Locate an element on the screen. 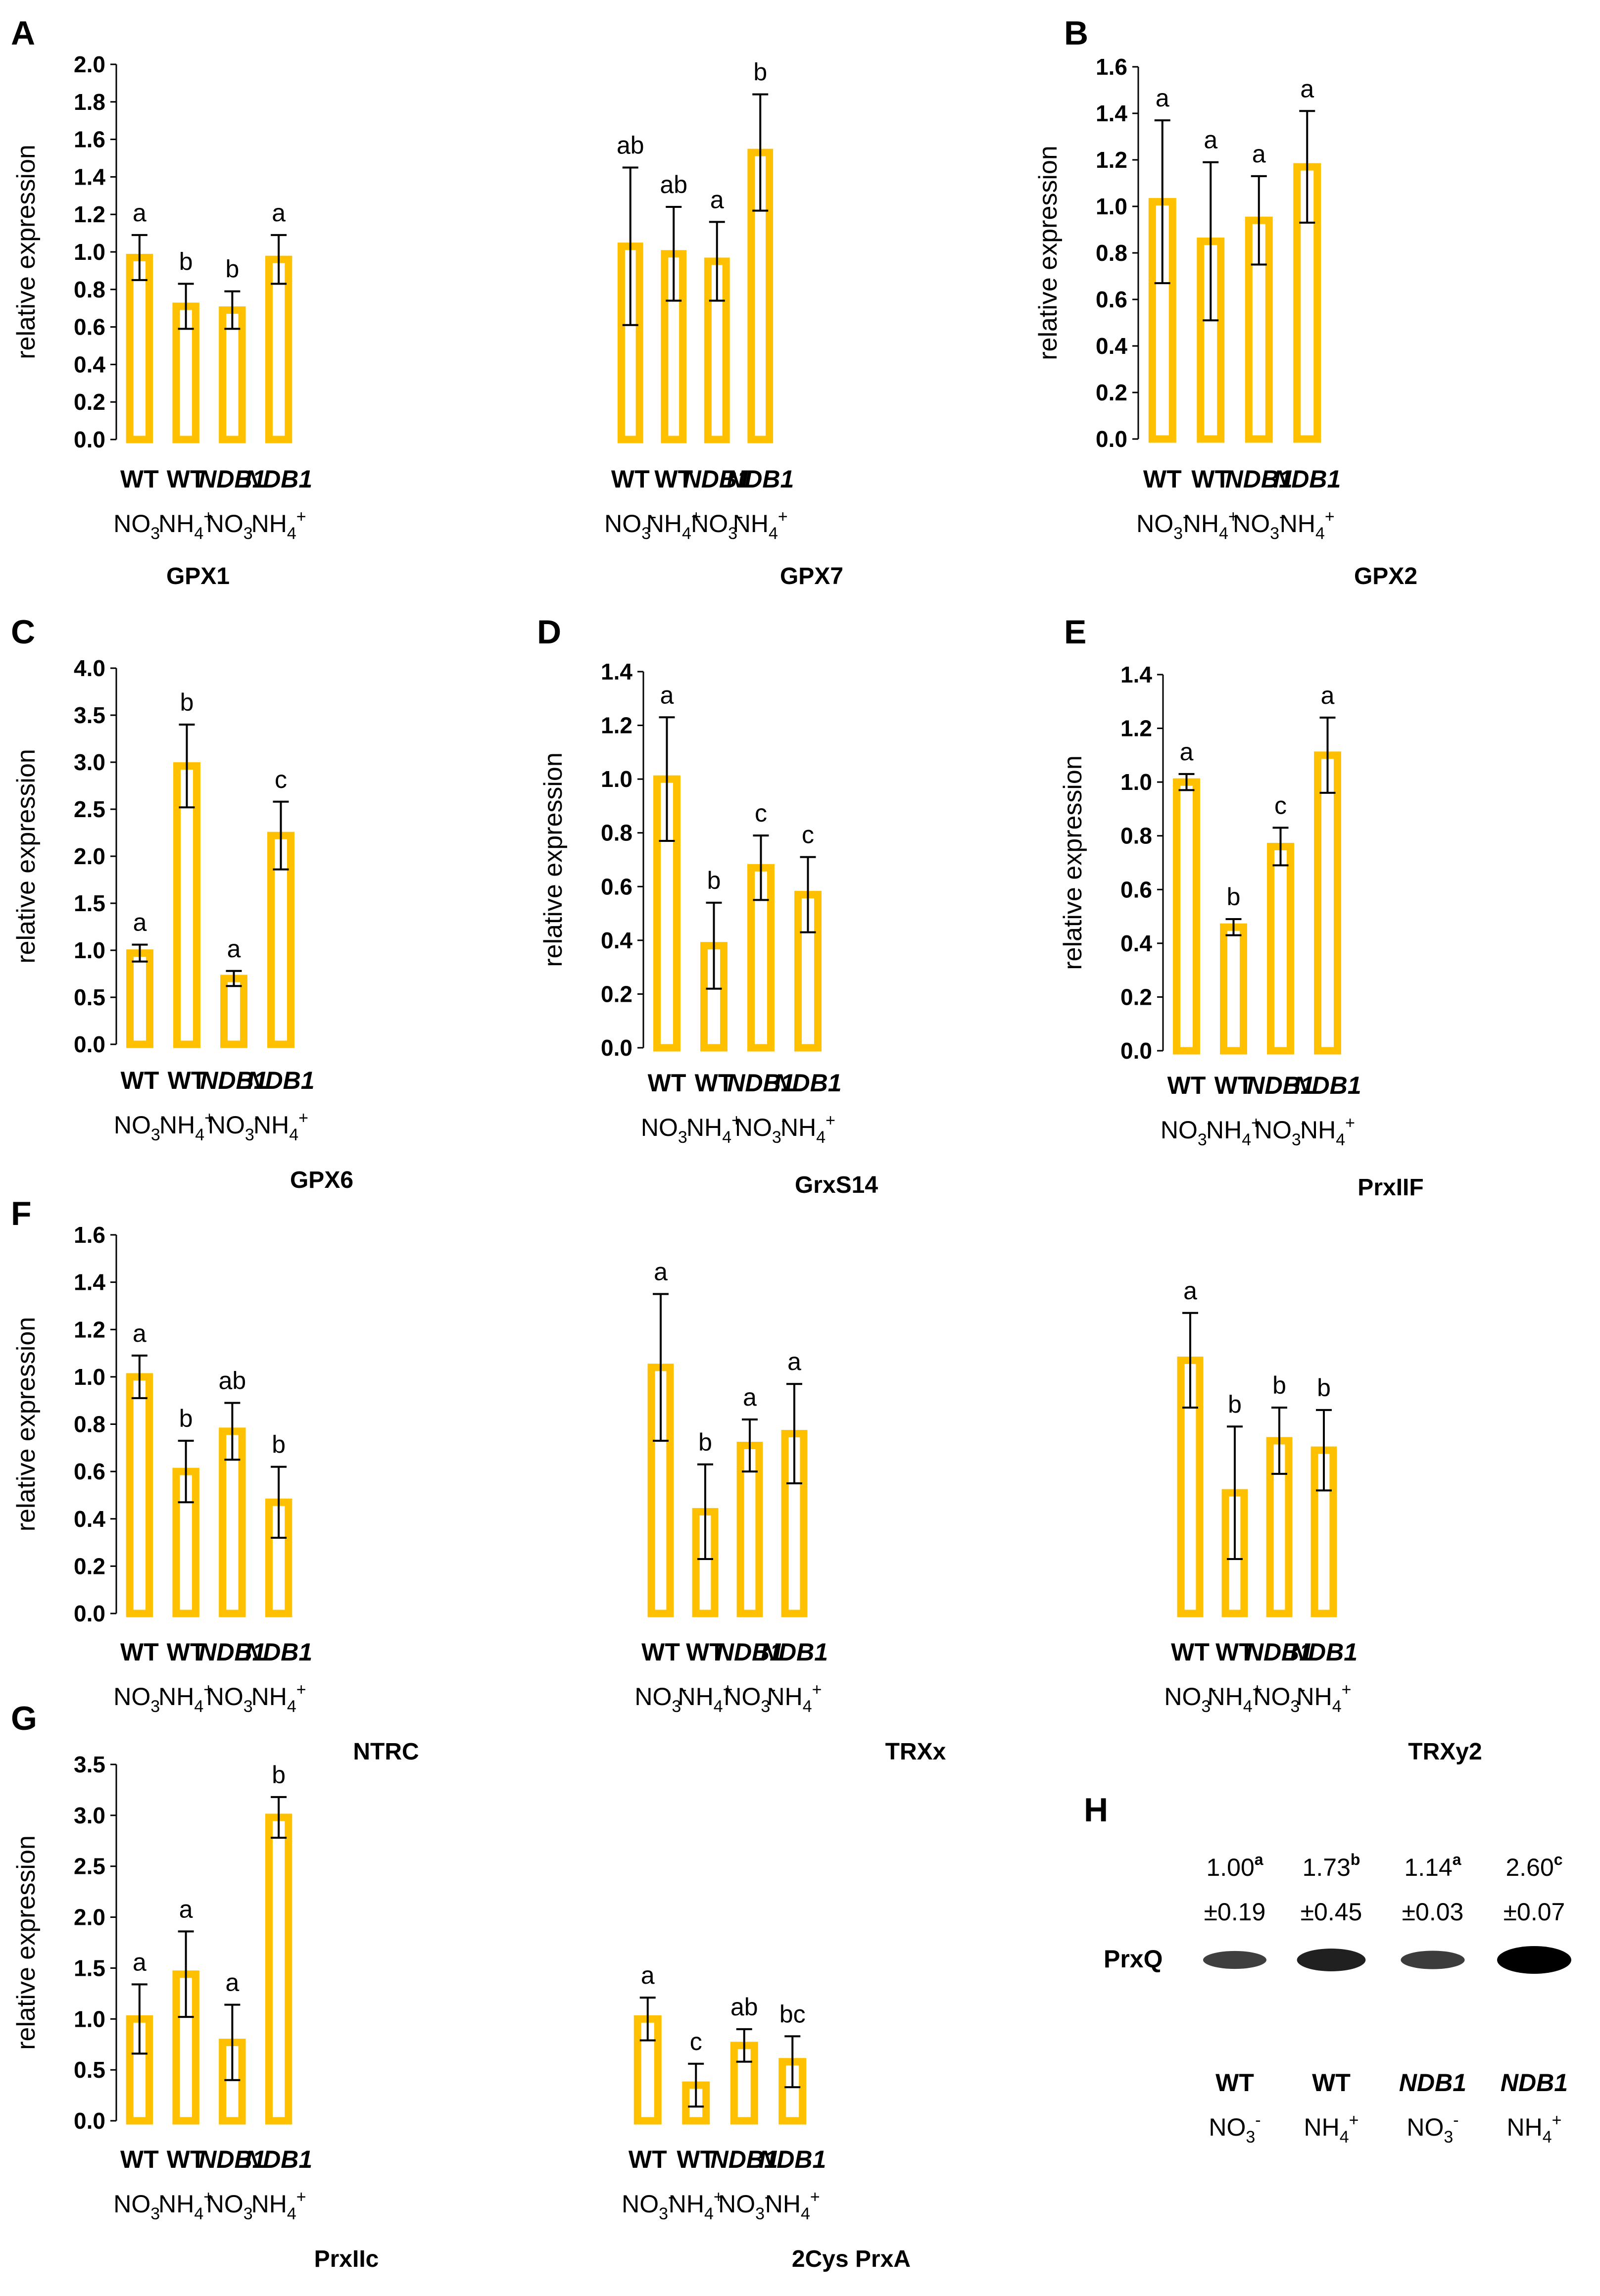 Image resolution: width=1600 pixels, height=2296 pixels. chart-prxiif-y-tick-label: 1.0 is located at coordinates (1136, 782).